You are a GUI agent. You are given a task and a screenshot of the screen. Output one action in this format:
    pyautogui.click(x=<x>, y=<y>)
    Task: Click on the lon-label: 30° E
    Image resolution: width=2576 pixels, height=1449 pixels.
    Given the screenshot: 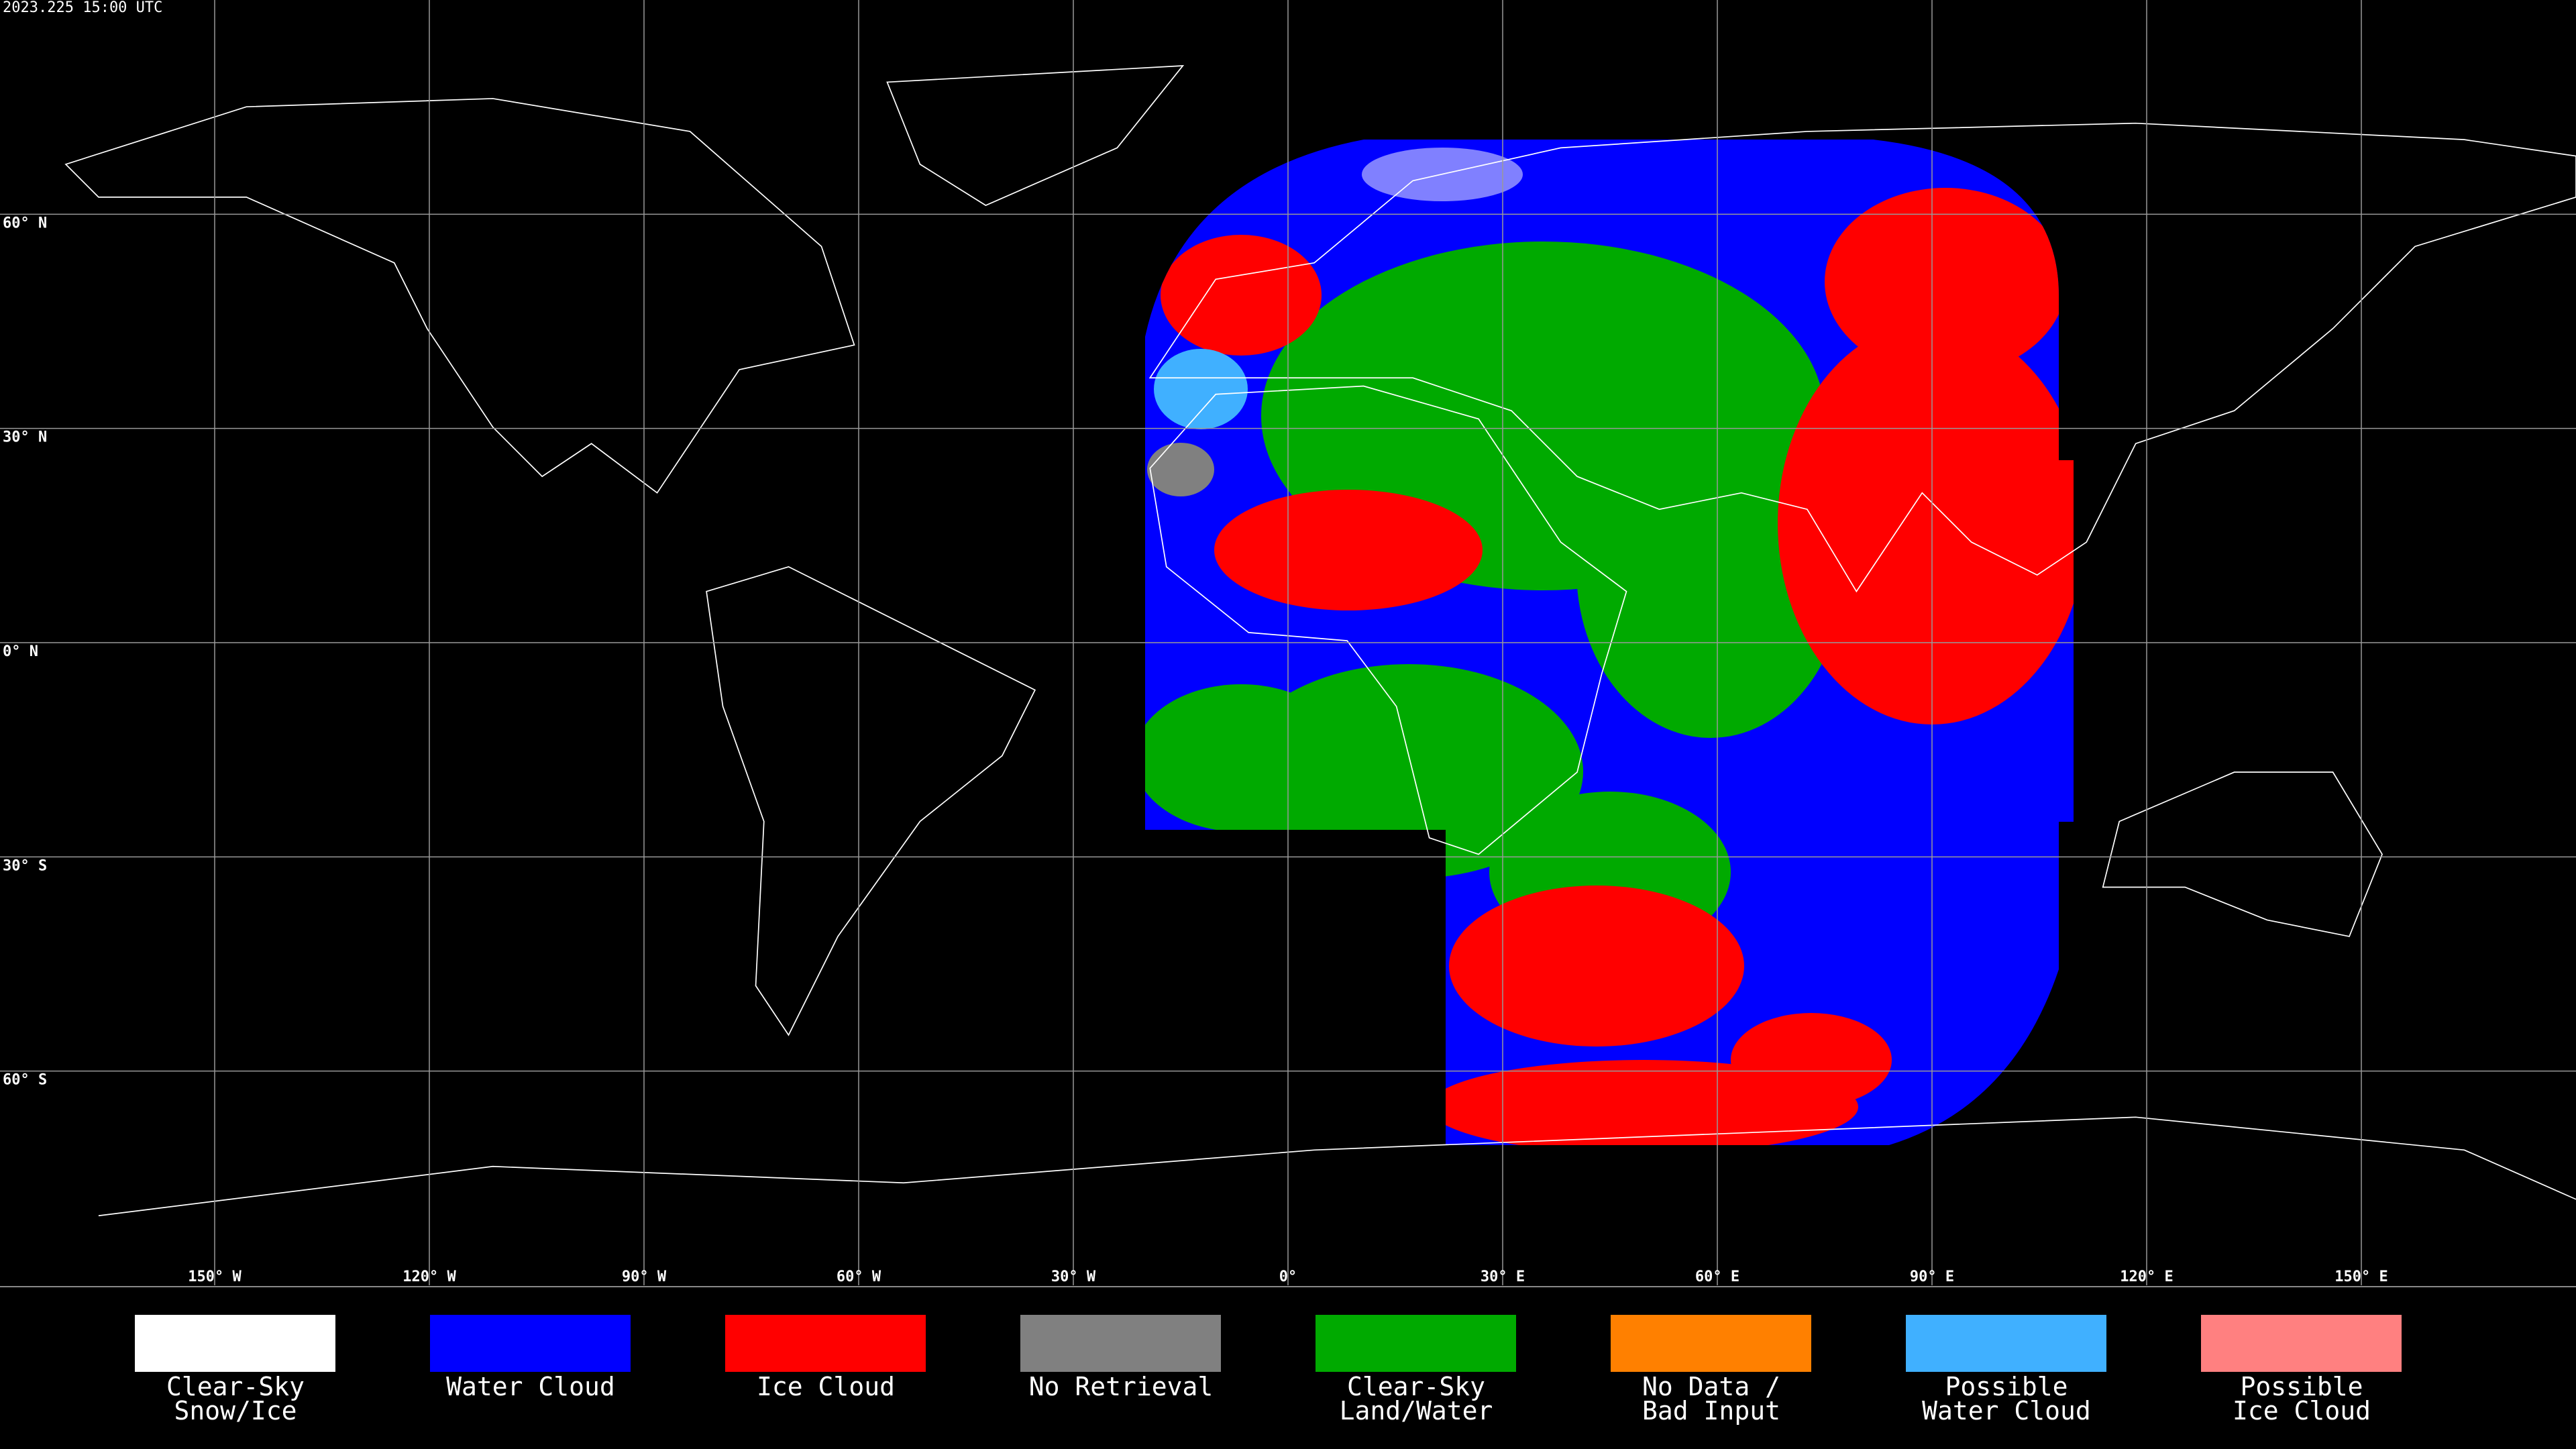 What is the action you would take?
    pyautogui.click(x=1503, y=1277)
    